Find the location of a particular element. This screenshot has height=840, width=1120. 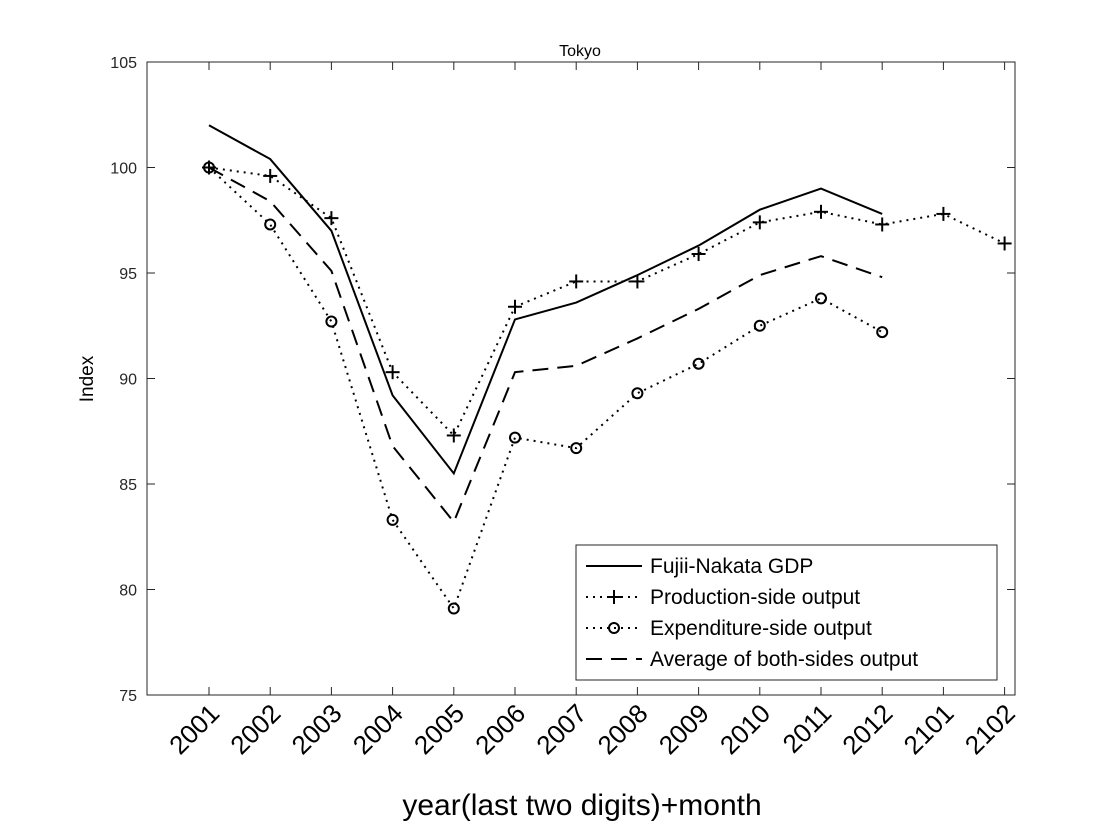

x-tick-label: 2011 is located at coordinates (806, 728).